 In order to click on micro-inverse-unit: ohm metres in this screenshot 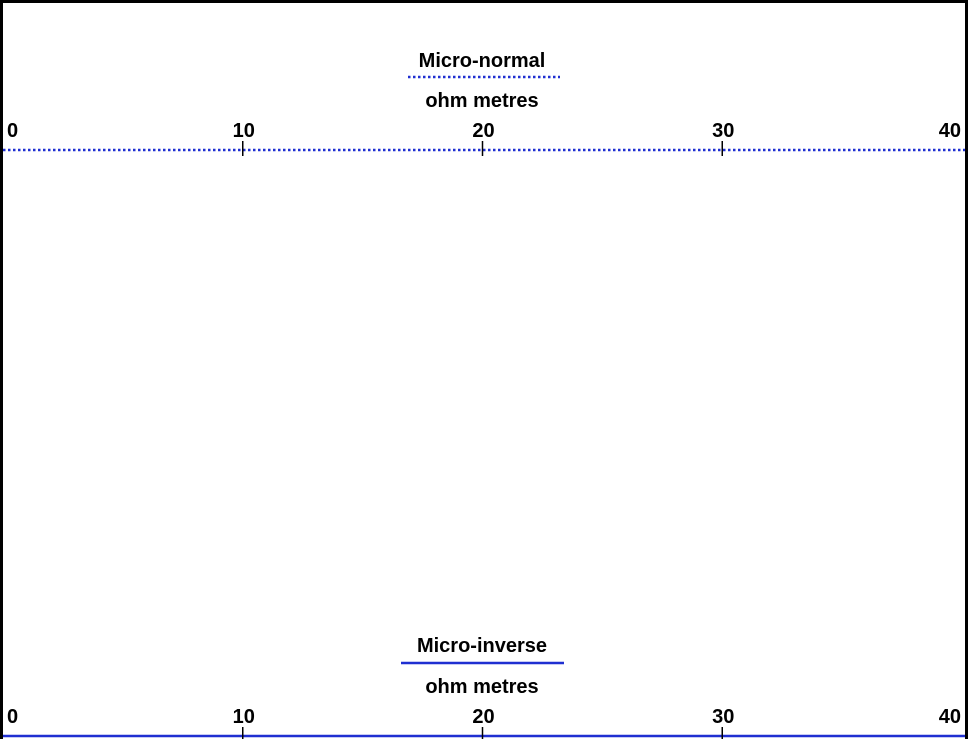, I will do `click(481, 687)`.